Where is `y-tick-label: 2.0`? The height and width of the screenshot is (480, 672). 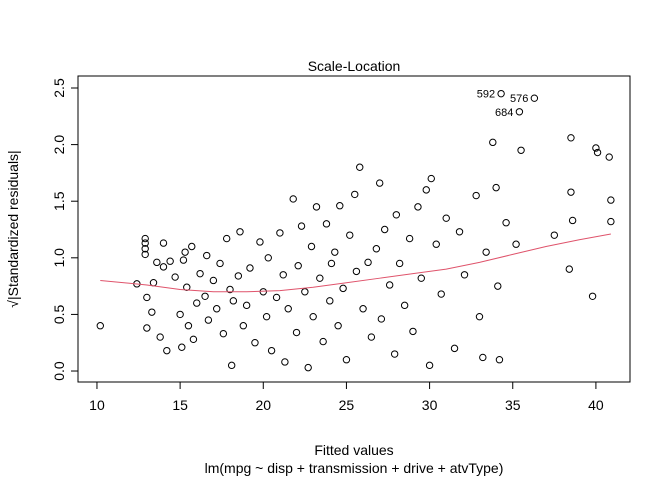 y-tick-label: 2.0 is located at coordinates (59, 145).